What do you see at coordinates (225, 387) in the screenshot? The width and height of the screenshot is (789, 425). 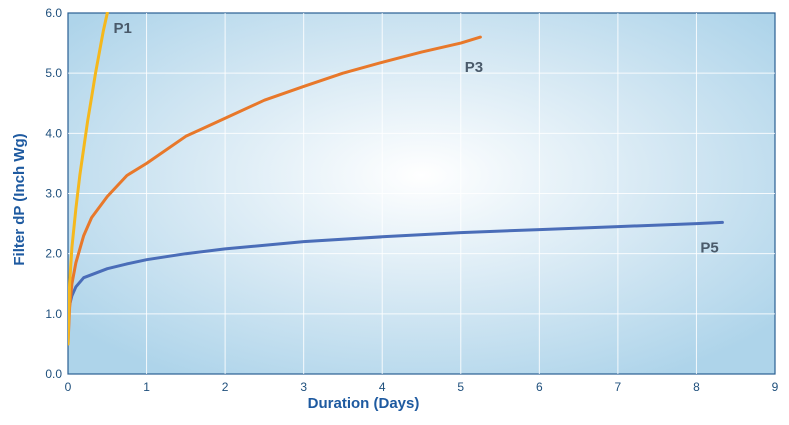 I see `x-tick-label: 2` at bounding box center [225, 387].